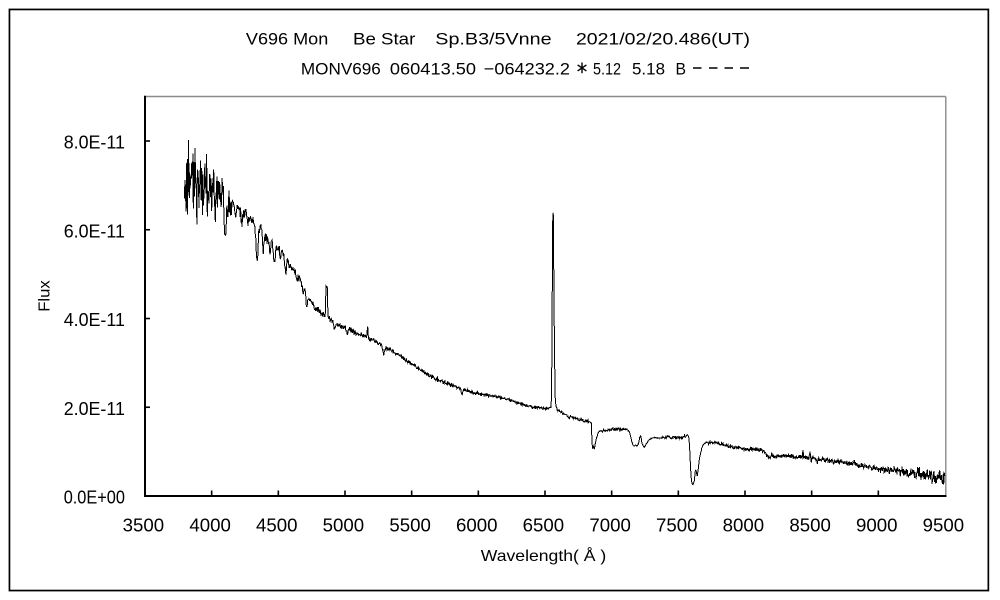 This screenshot has height=600, width=1000. Describe the element at coordinates (493, 39) in the screenshot. I see `svg-text: Sp.B3/5Vnne` at that location.